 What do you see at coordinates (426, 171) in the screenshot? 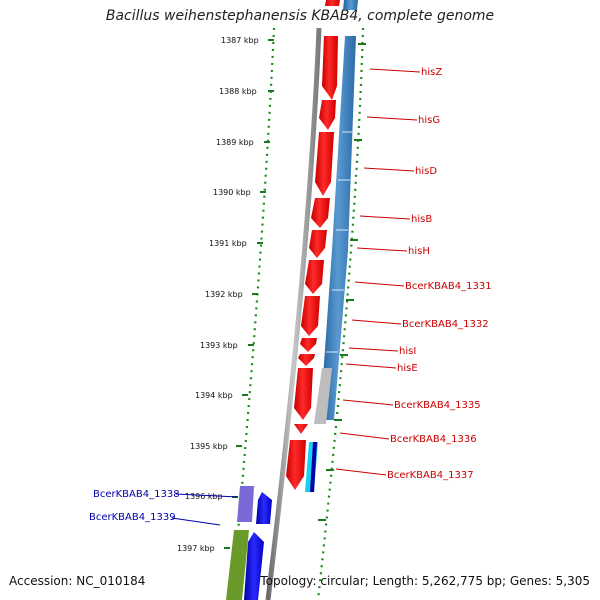
I see `gene-label: hisD` at bounding box center [426, 171].